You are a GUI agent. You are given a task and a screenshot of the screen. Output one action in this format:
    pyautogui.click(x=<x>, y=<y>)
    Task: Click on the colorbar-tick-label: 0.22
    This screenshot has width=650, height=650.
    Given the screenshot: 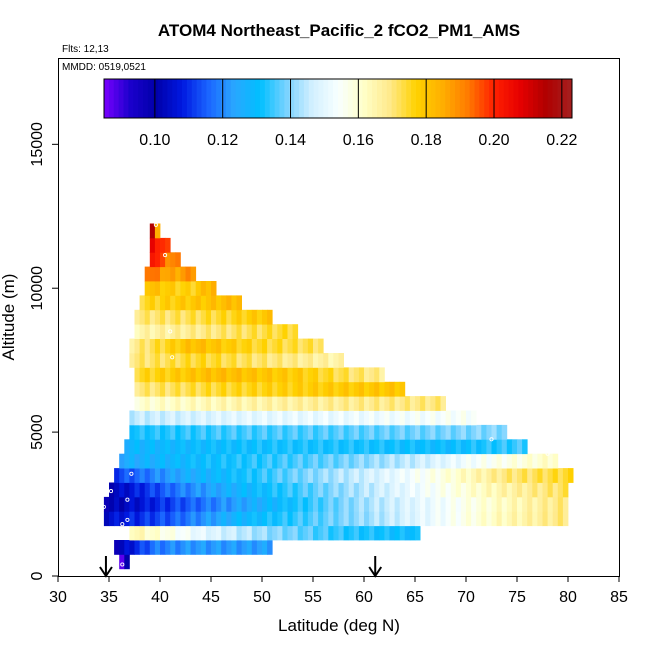 What is the action you would take?
    pyautogui.click(x=561, y=140)
    